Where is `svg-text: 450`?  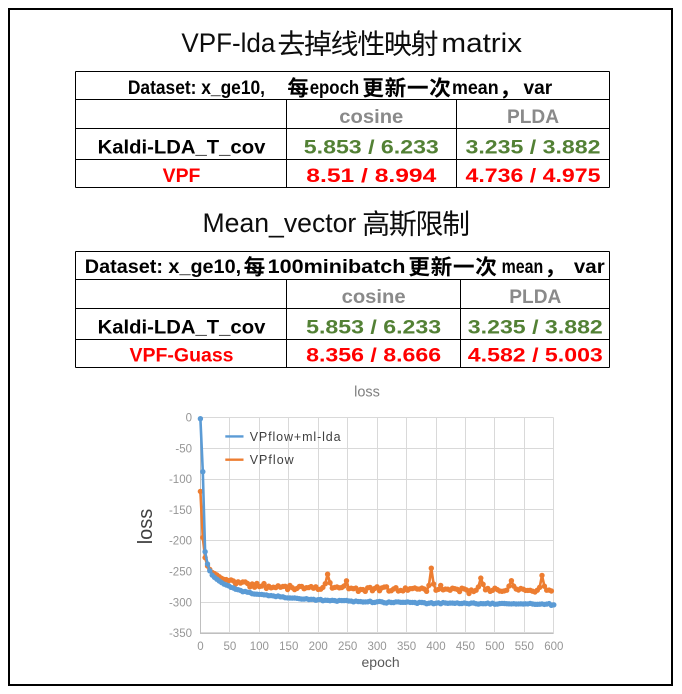 svg-text: 450 is located at coordinates (465, 647).